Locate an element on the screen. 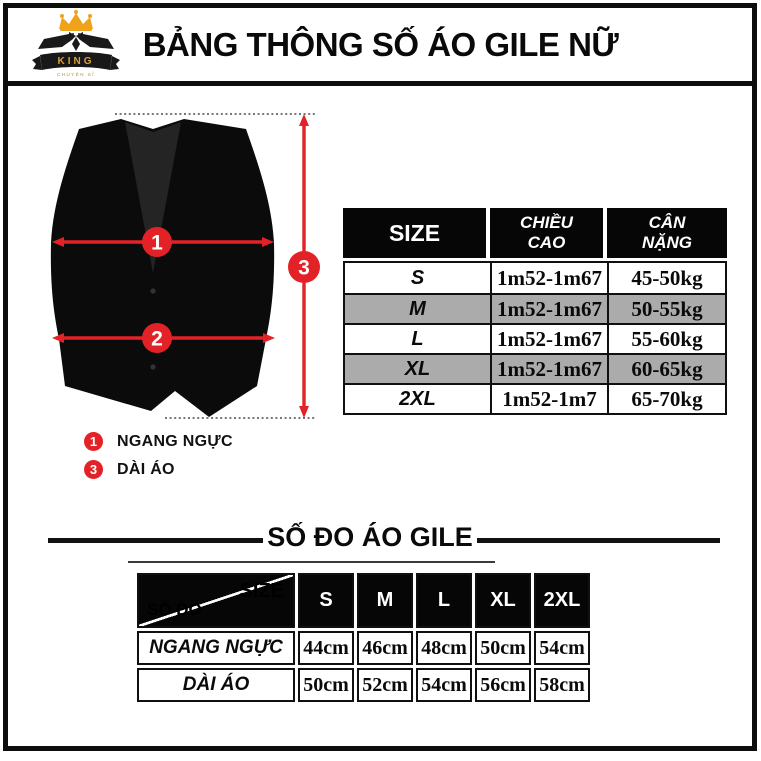 The height and width of the screenshot is (761, 761). table-row-l: L 1m52-1m67 55-60kg is located at coordinates (535, 338).